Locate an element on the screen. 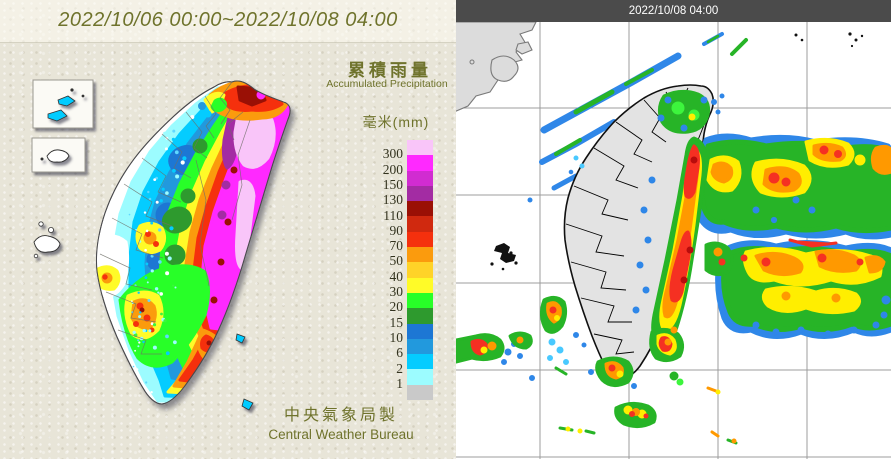 The height and width of the screenshot is (459, 891). radar-timestamp-header: 2022/10/08 04:00 is located at coordinates (673, 11).